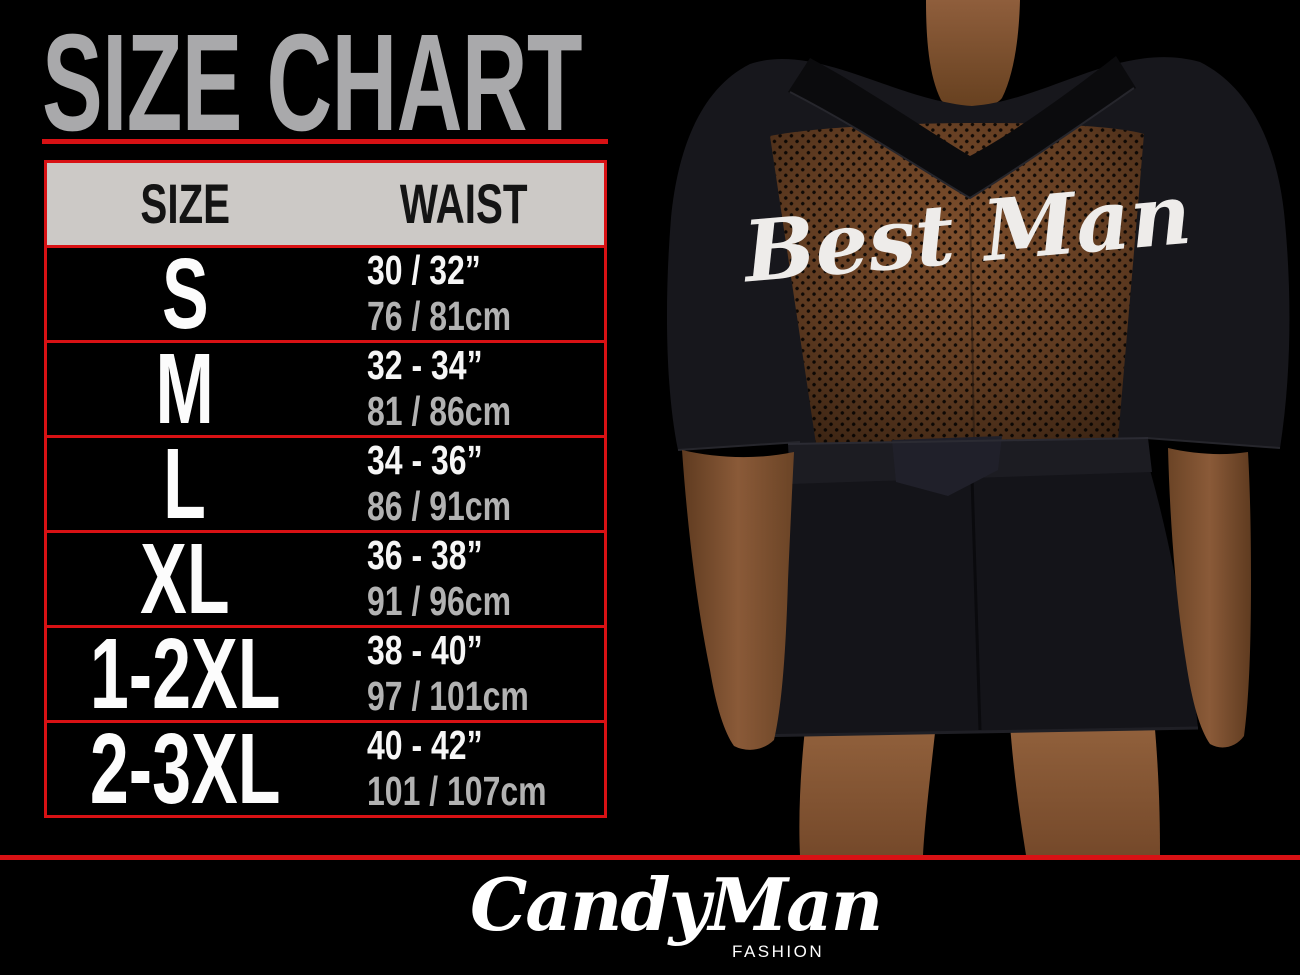 Image resolution: width=1300 pixels, height=975 pixels. What do you see at coordinates (957, 283) in the screenshot?
I see `mesh-dots-overlay` at bounding box center [957, 283].